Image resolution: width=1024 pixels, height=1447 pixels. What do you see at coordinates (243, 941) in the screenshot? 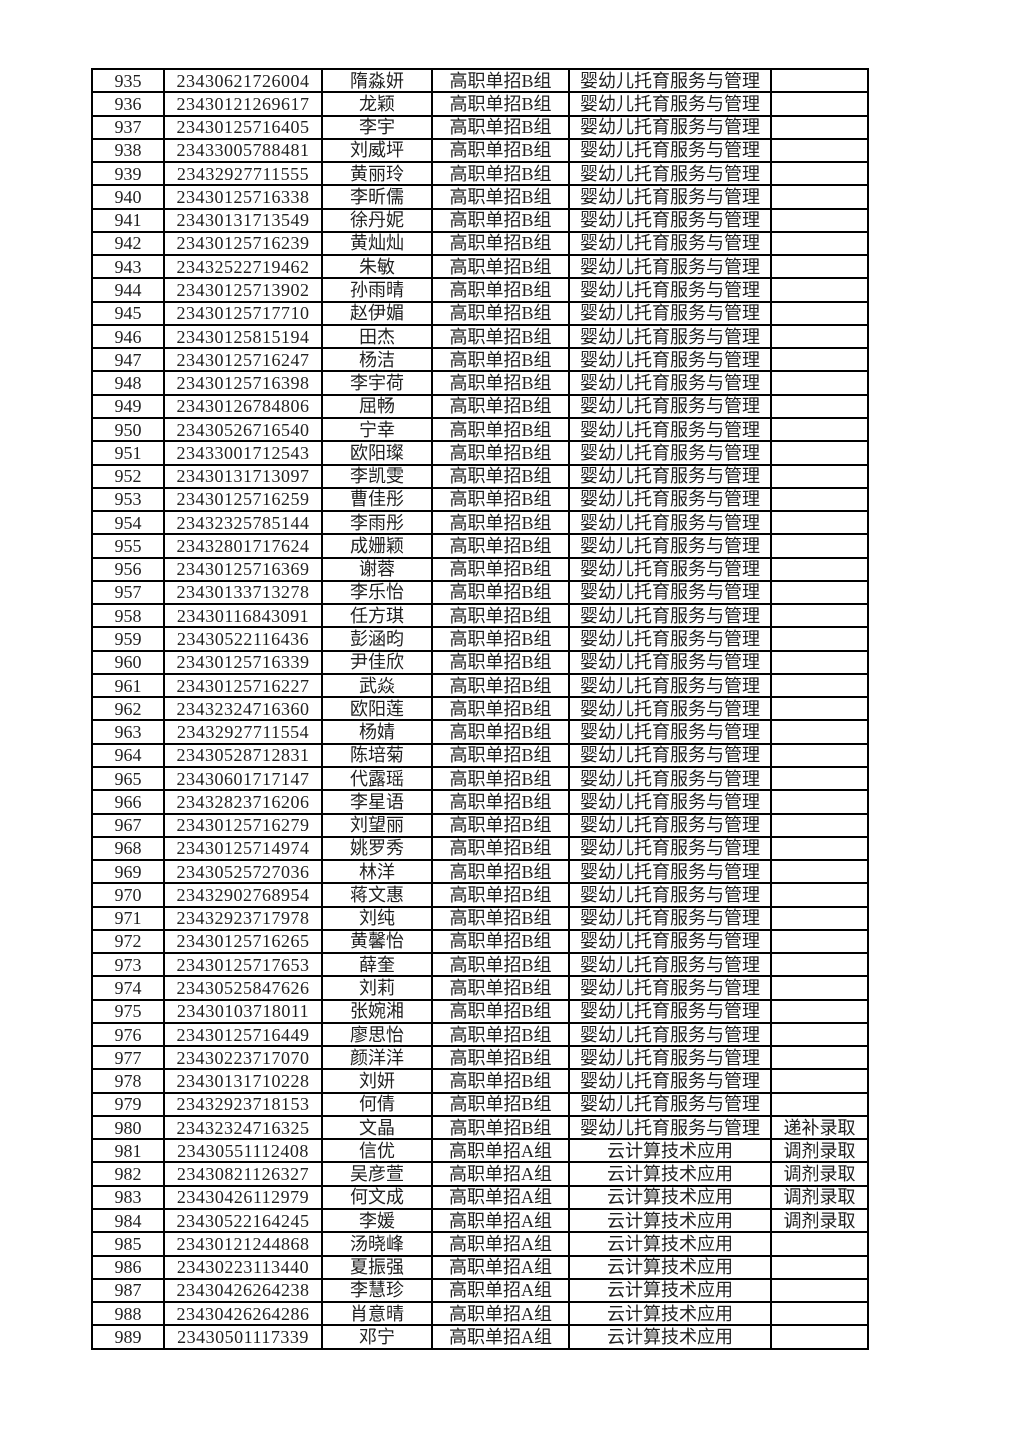
I see `candidate-id-cell: 23430125716265` at bounding box center [243, 941].